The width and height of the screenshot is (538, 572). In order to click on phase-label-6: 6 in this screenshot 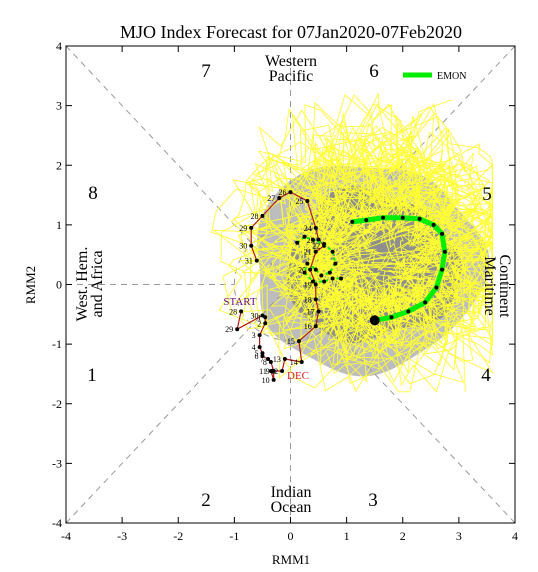, I will do `click(374, 71)`.